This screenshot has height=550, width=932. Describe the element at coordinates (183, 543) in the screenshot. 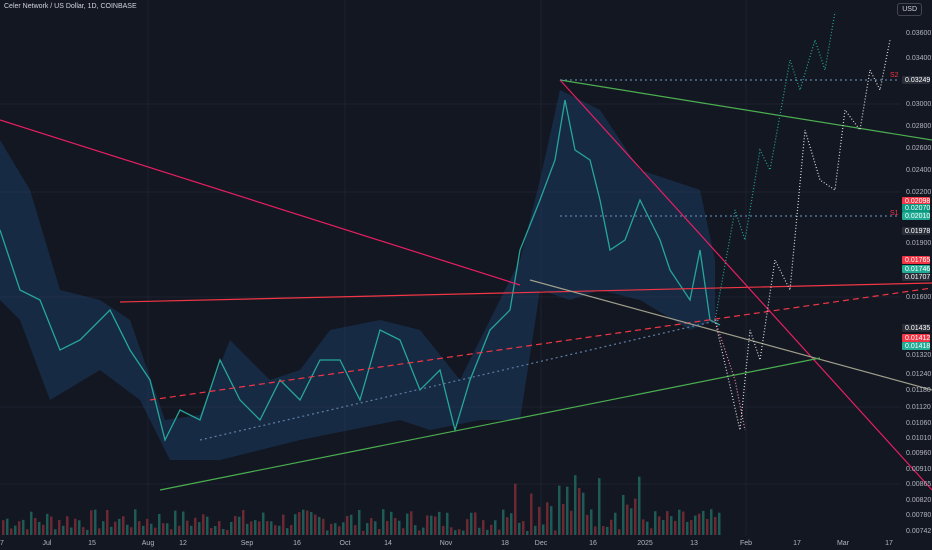

I see `time-label: 12` at that location.